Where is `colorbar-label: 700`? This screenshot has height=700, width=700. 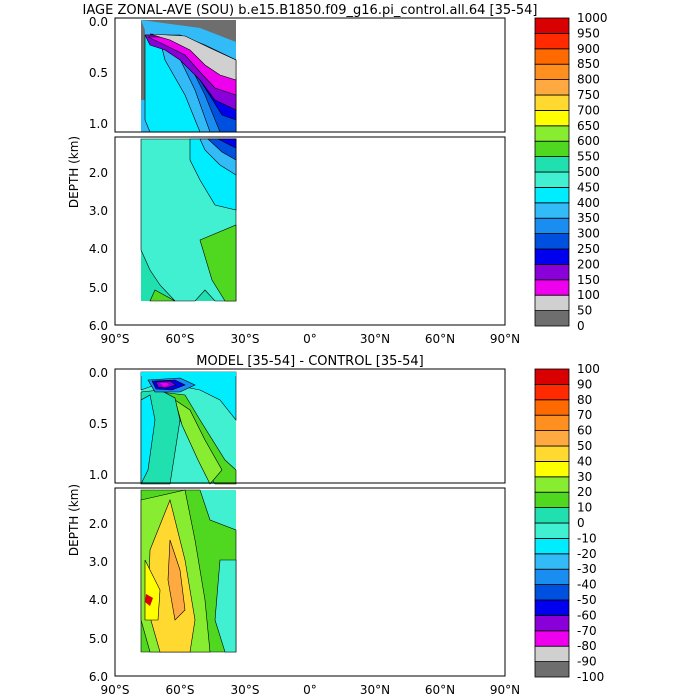
colorbar-label: 700 is located at coordinates (588, 110).